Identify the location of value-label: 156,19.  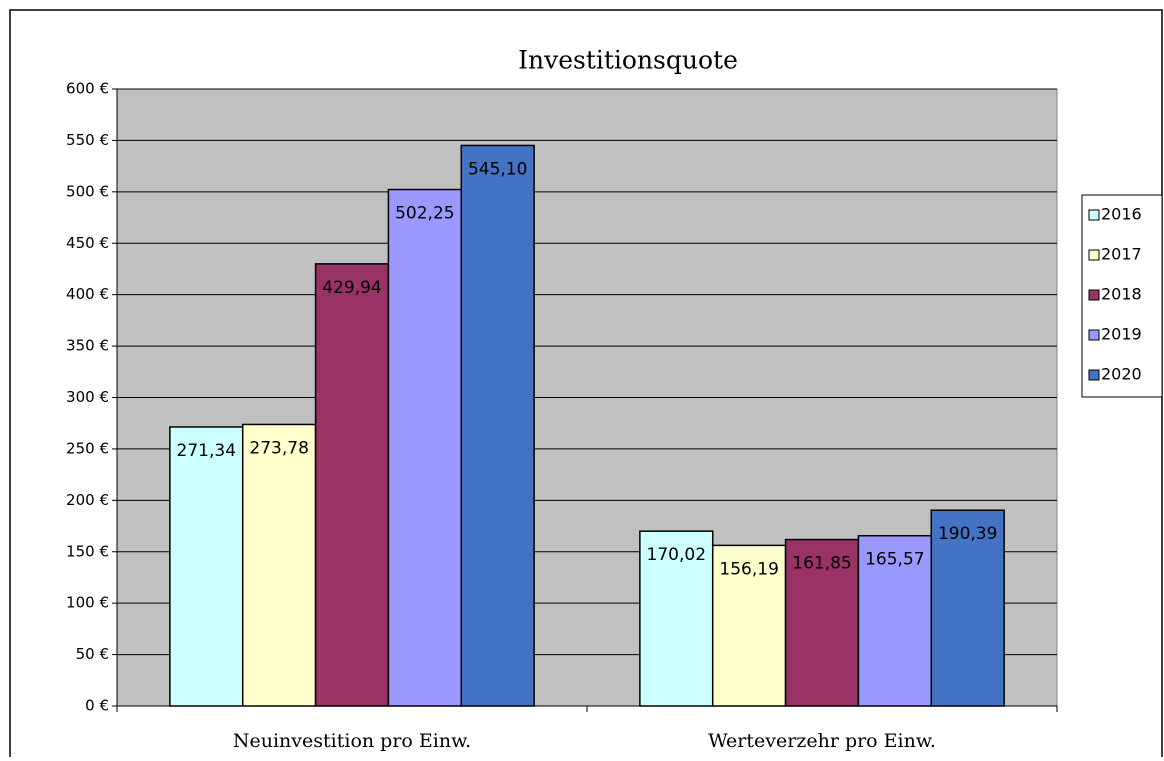
(748, 569).